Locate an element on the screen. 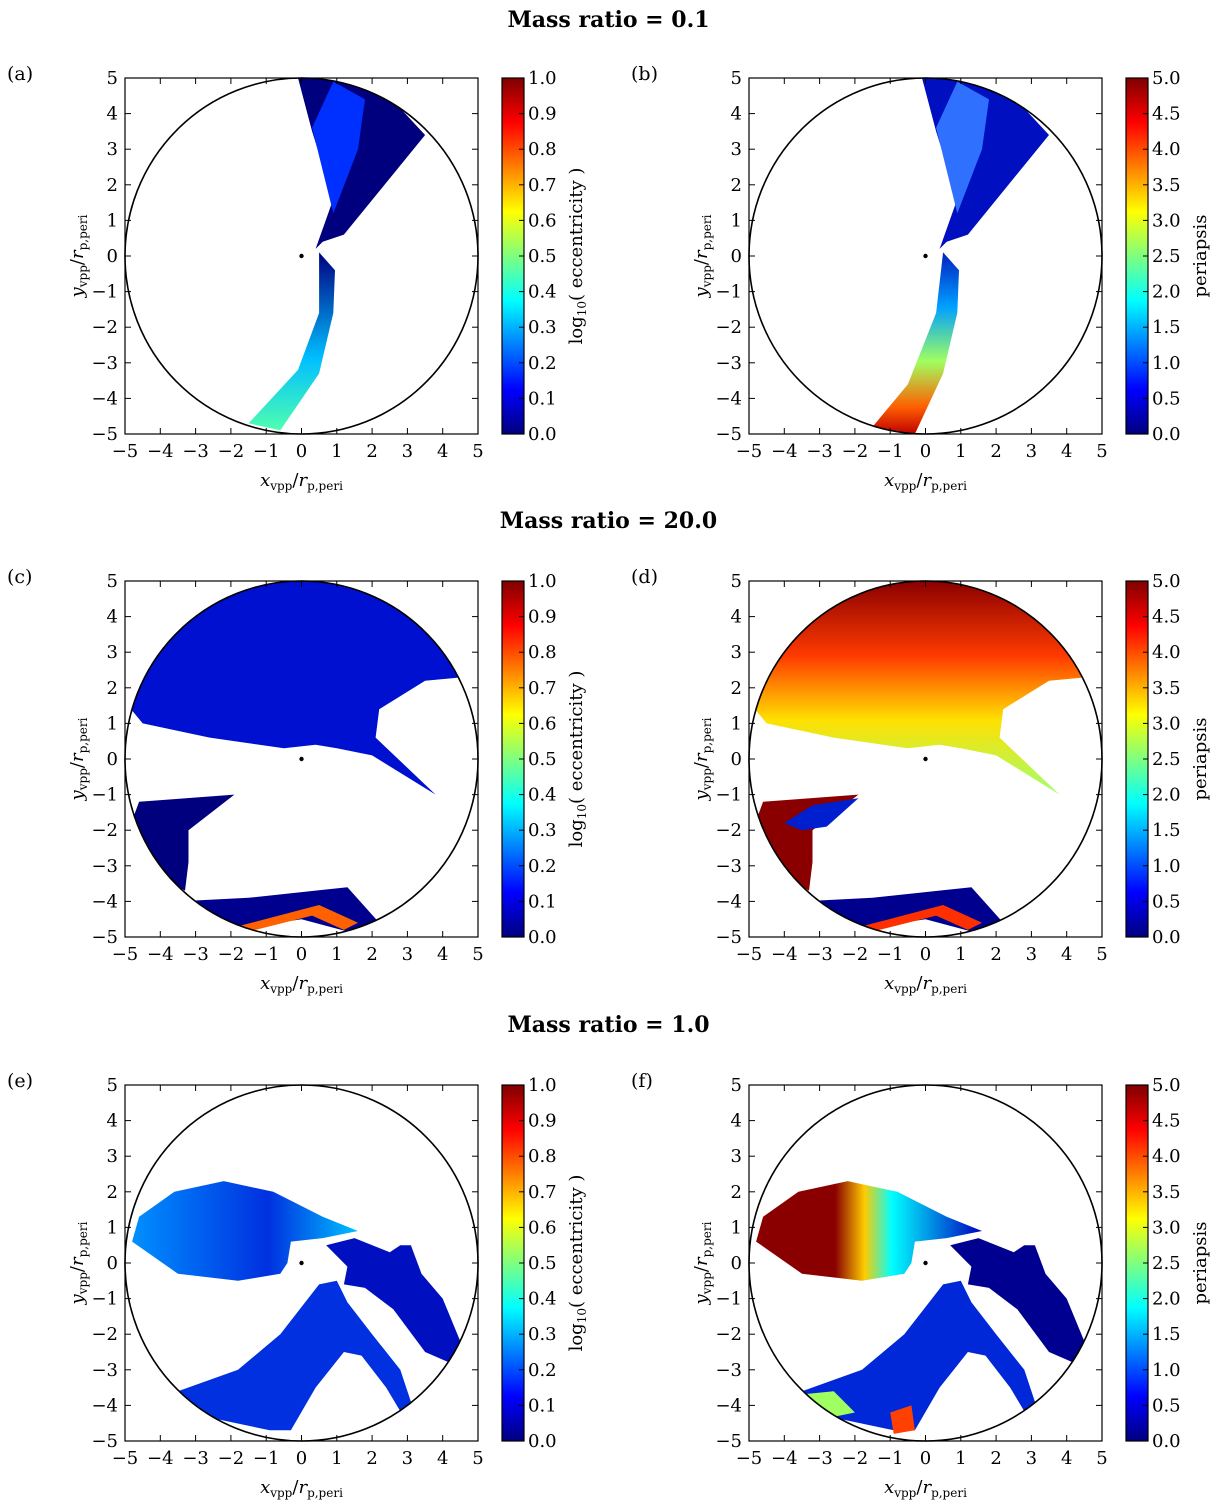  colorbar-tick-label: 5.0 is located at coordinates (1166, 581).